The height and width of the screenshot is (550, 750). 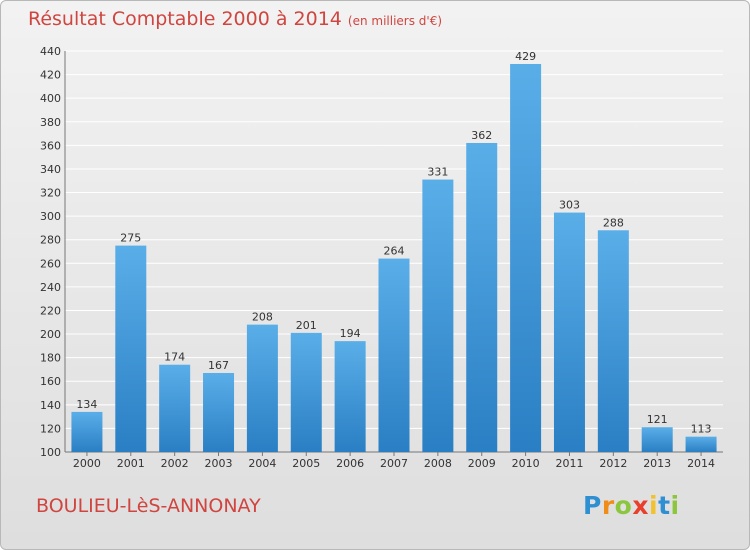 I want to click on y-tick-label: 200, so click(x=50, y=334).